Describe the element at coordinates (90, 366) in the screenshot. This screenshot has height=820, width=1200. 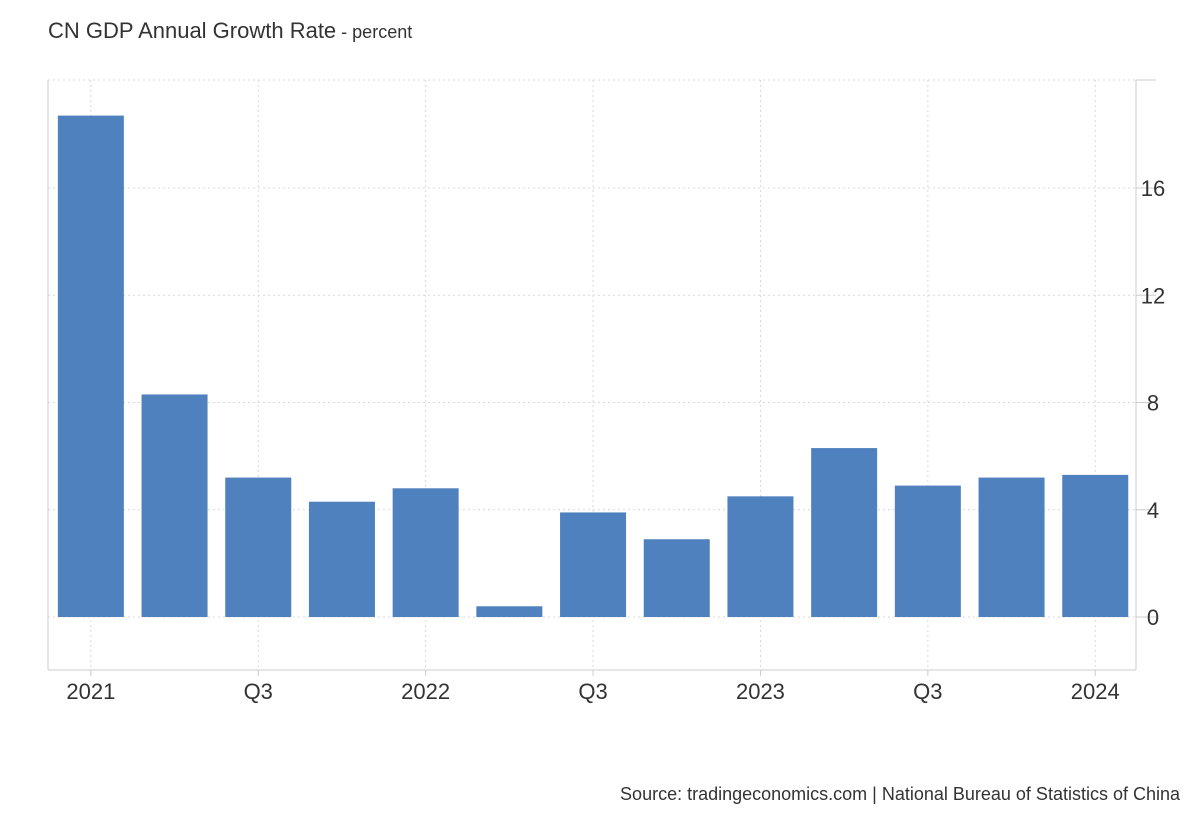
I see `bar-2021-q1` at that location.